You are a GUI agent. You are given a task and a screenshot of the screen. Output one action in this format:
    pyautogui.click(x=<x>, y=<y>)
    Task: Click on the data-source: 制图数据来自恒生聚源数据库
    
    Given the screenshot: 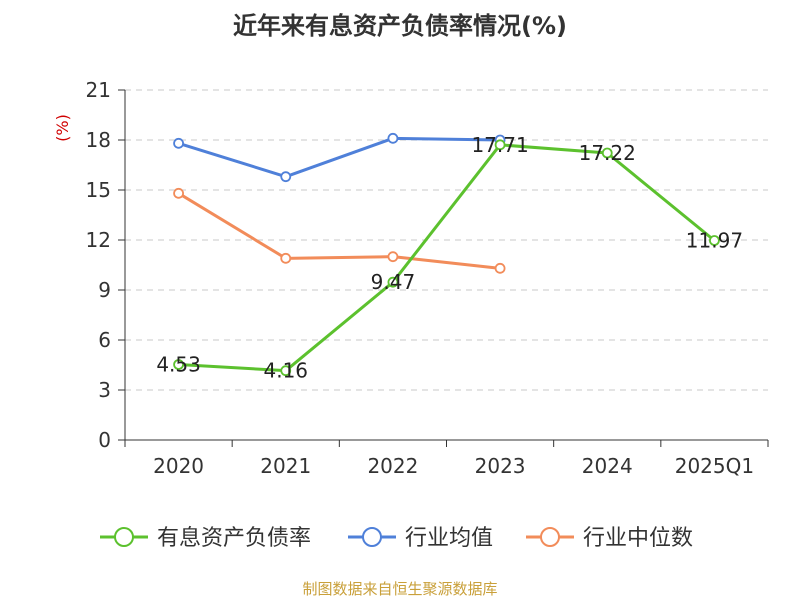 What is the action you would take?
    pyautogui.click(x=400, y=589)
    